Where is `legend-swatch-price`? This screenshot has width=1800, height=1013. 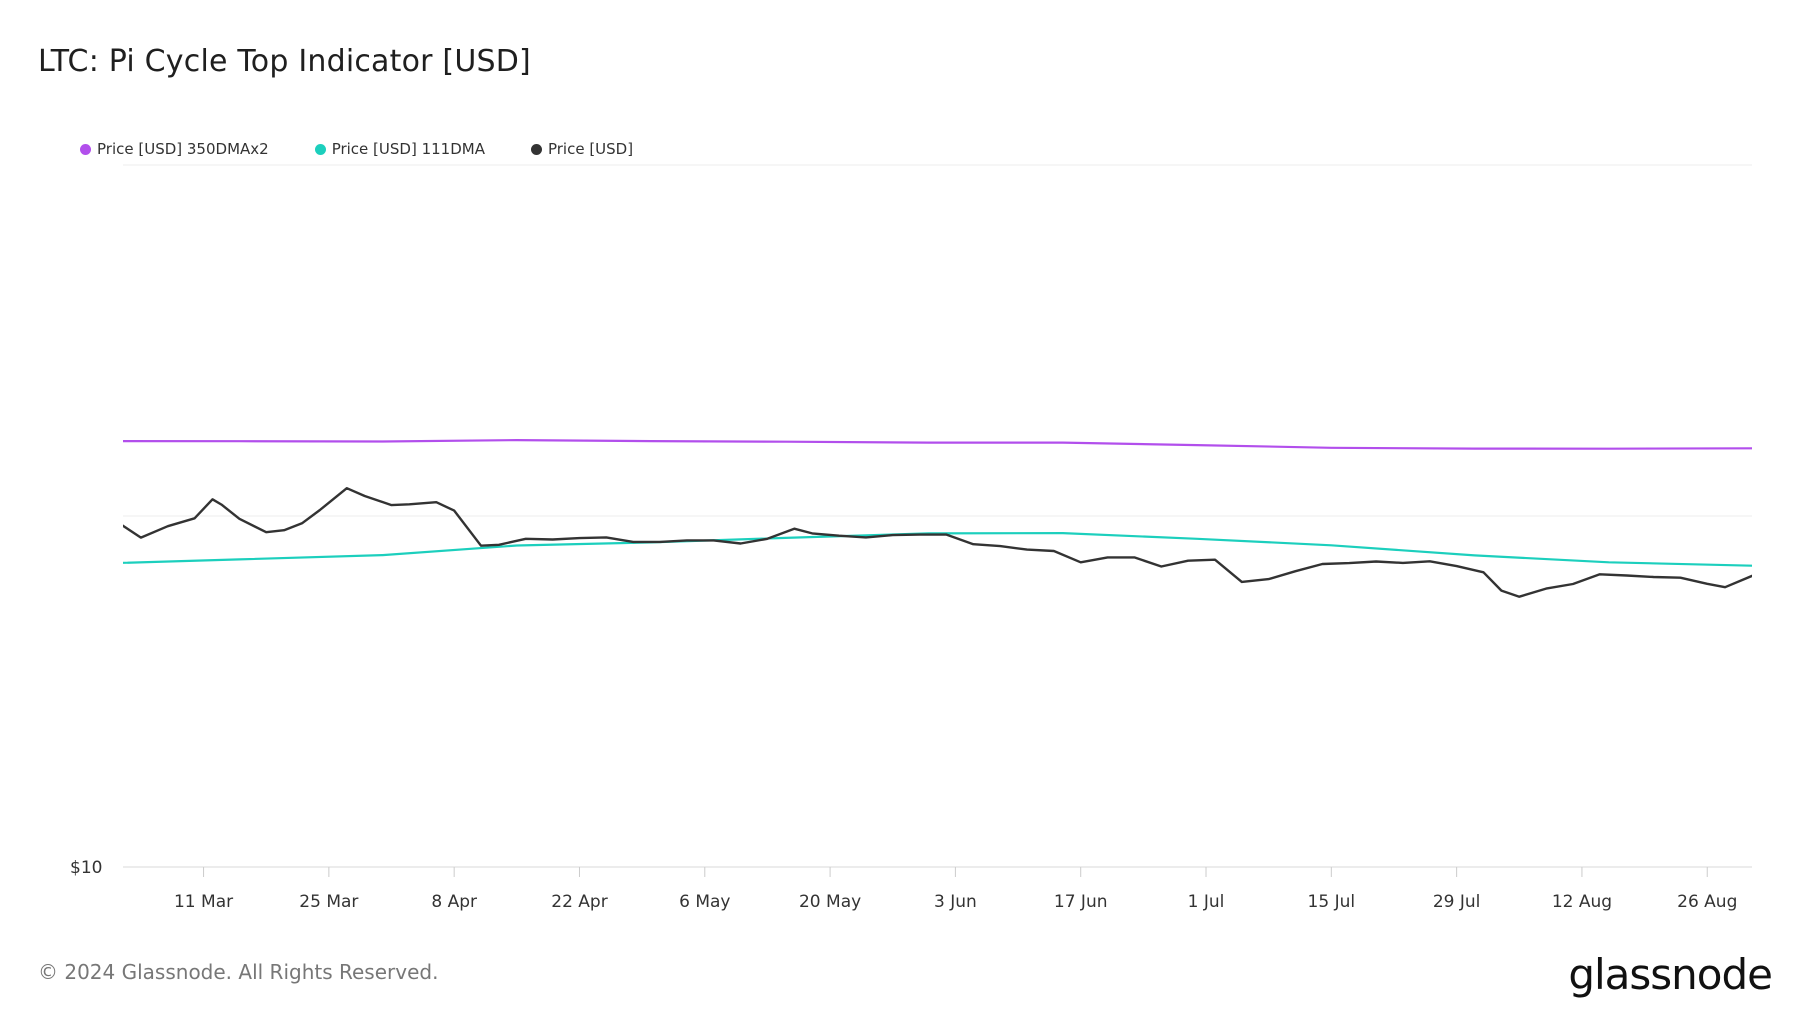
legend-swatch-price is located at coordinates (536, 149).